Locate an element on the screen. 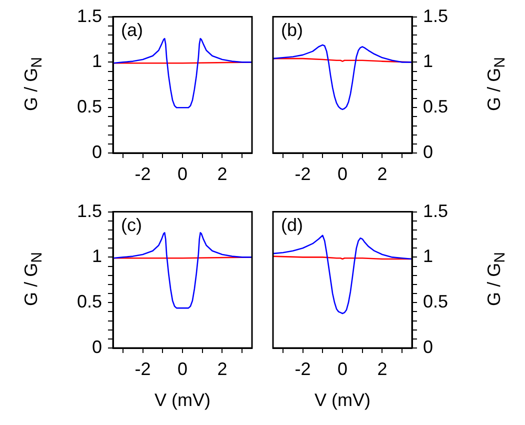 This screenshot has height=425, width=525. annotation: (a) is located at coordinates (132, 30).